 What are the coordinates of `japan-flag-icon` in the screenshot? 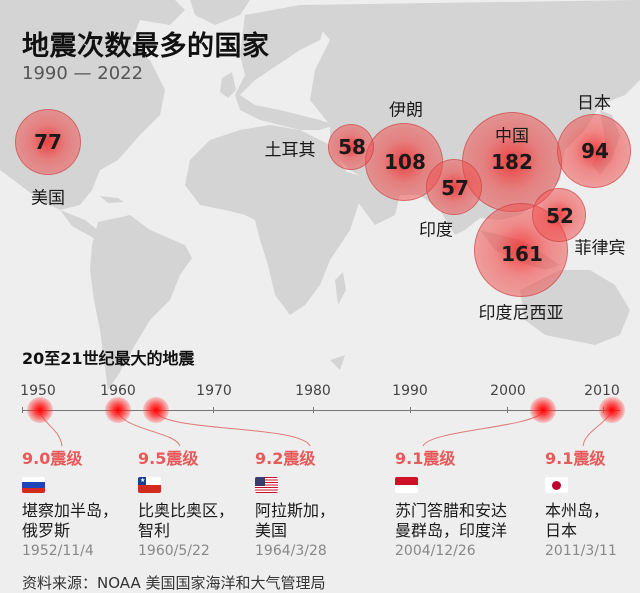 It's located at (556, 485).